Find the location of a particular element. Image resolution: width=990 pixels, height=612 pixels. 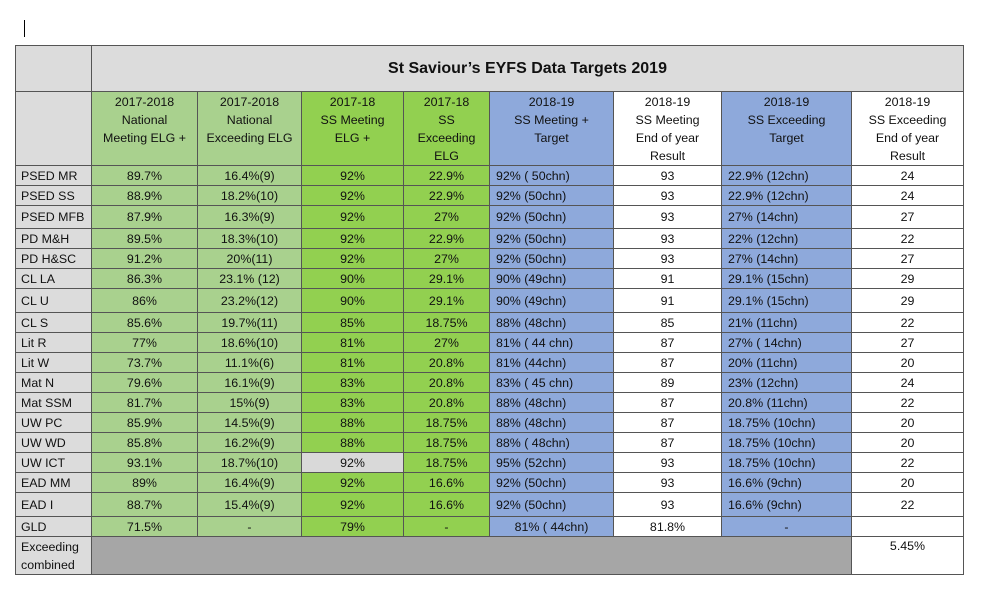

nat-exceeding-cell: 20%(11) is located at coordinates (249, 258).